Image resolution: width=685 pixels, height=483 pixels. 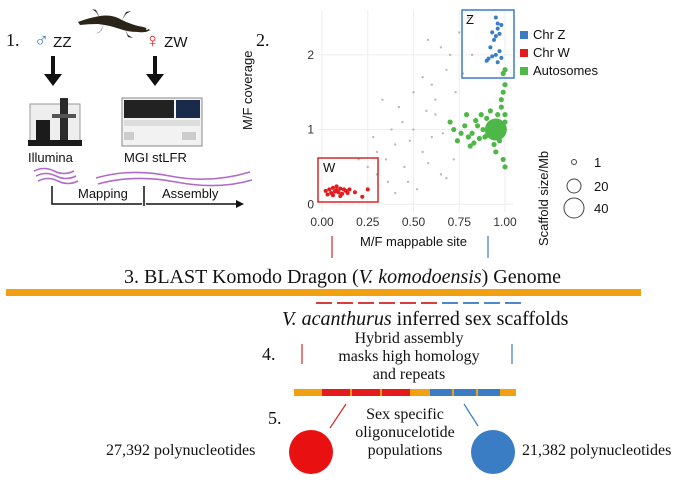 I want to click on y-tick-label: 0, so click(x=310, y=204).